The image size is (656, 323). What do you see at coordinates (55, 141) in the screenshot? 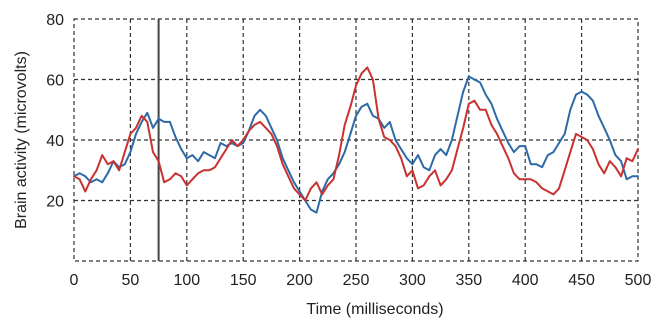
I see `y-tick-label: 40` at bounding box center [55, 141].